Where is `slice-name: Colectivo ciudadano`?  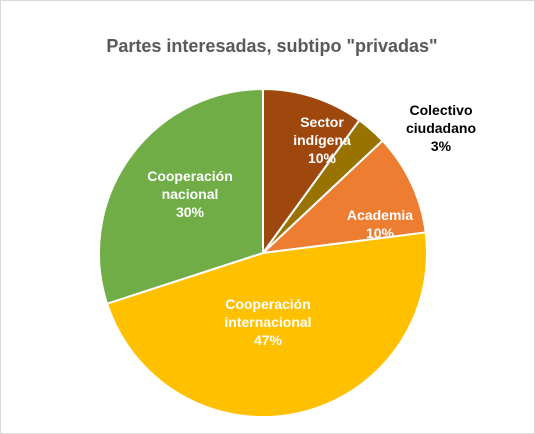
slice-name: Colectivo ciudadano is located at coordinates (440, 119).